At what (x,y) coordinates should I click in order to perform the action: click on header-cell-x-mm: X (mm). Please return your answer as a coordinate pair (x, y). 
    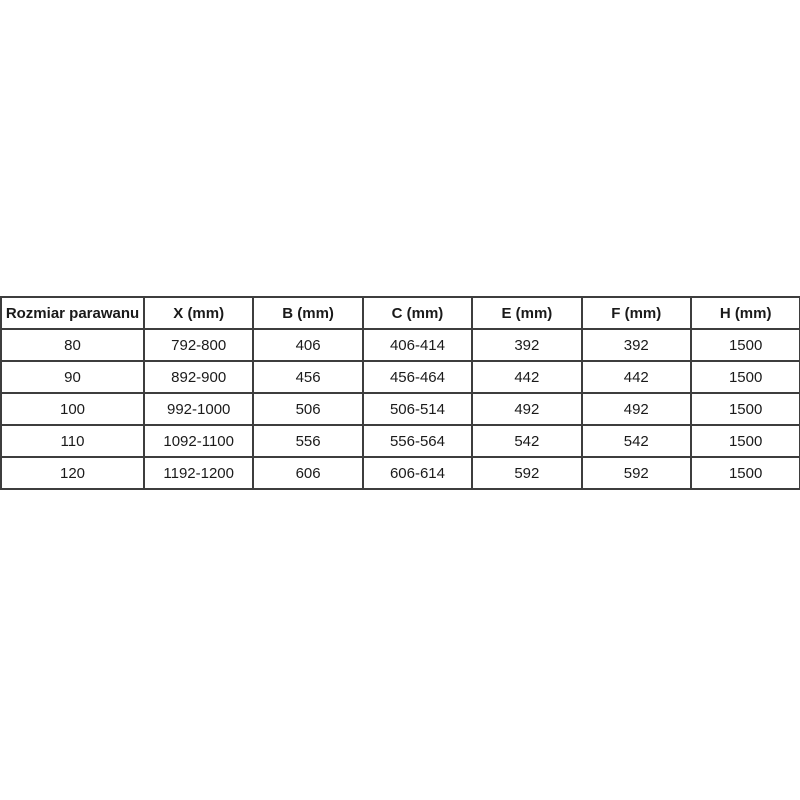
    Looking at the image, I should click on (198, 313).